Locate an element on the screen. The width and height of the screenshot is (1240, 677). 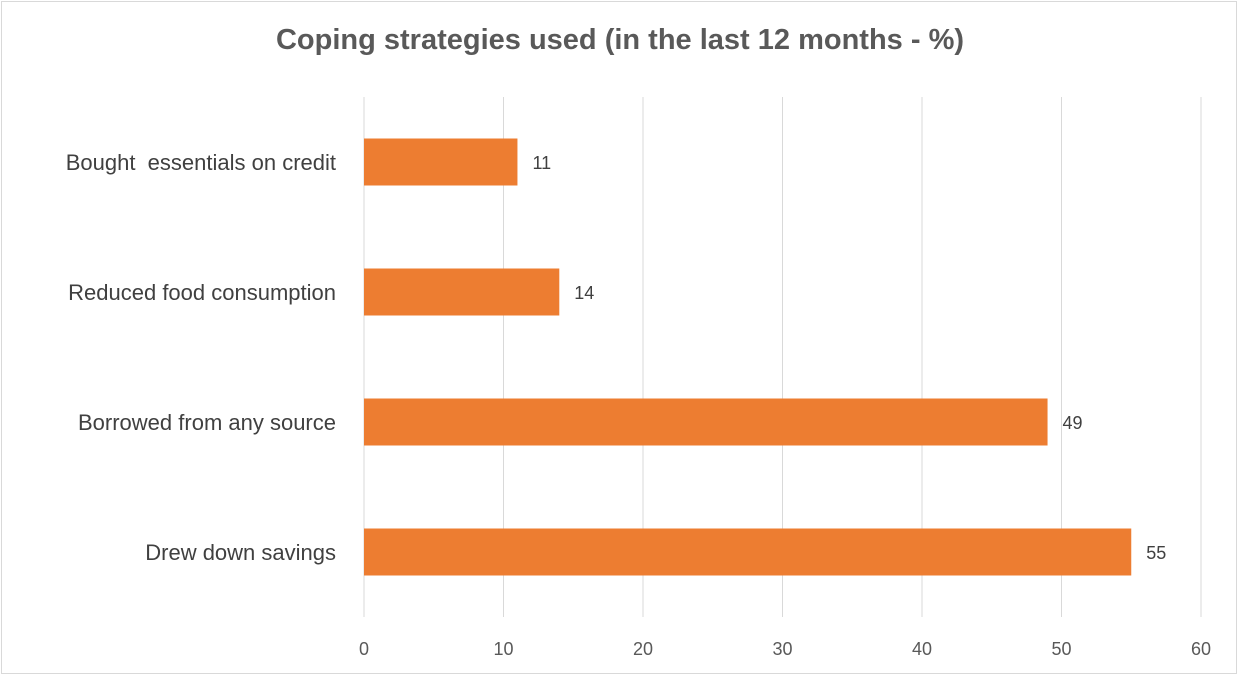
data-label: 55 is located at coordinates (1156, 553).